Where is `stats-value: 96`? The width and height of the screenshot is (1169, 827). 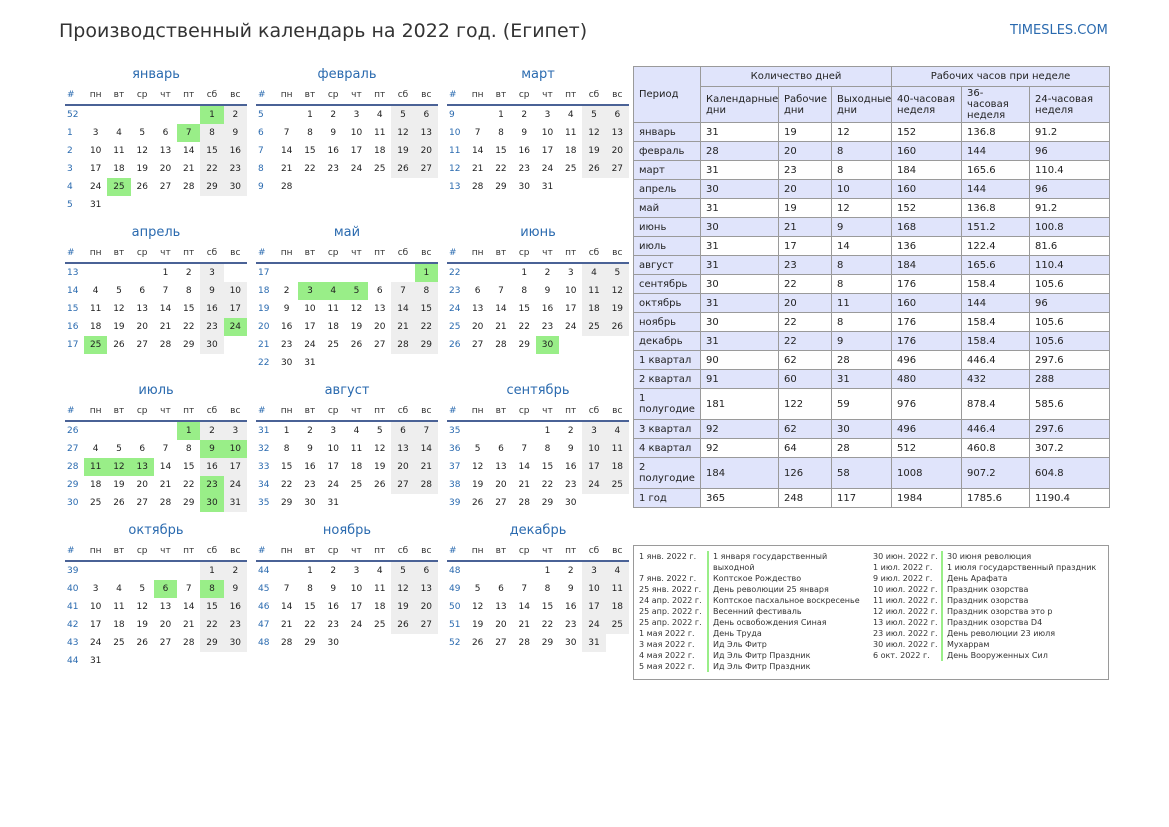
stats-value: 96 is located at coordinates (1070, 151).